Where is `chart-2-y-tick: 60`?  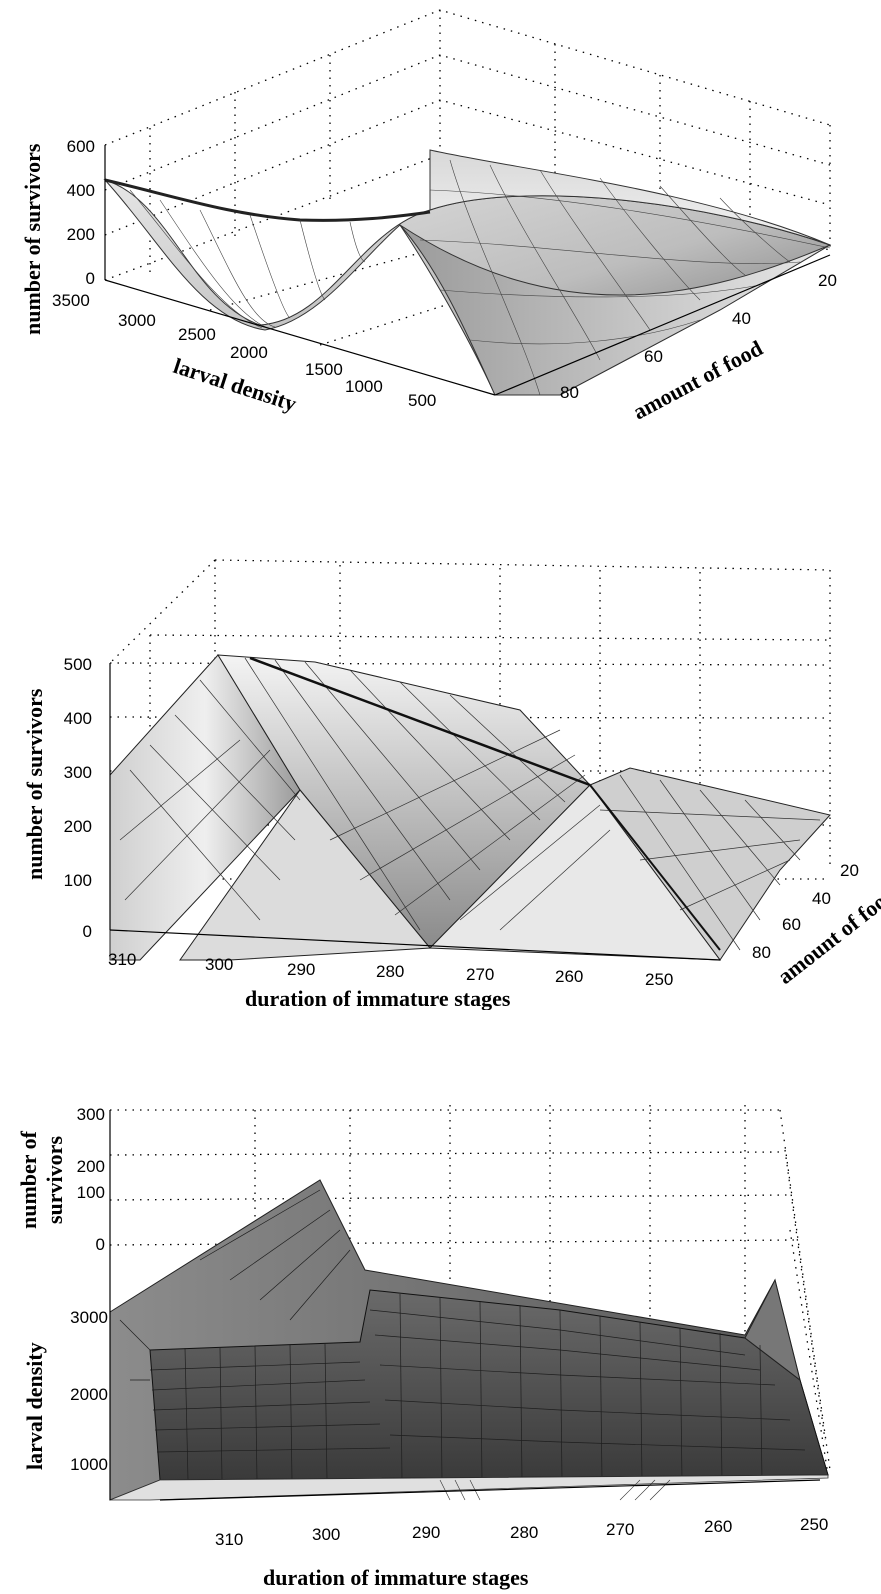 chart-2-y-tick: 60 is located at coordinates (791, 924).